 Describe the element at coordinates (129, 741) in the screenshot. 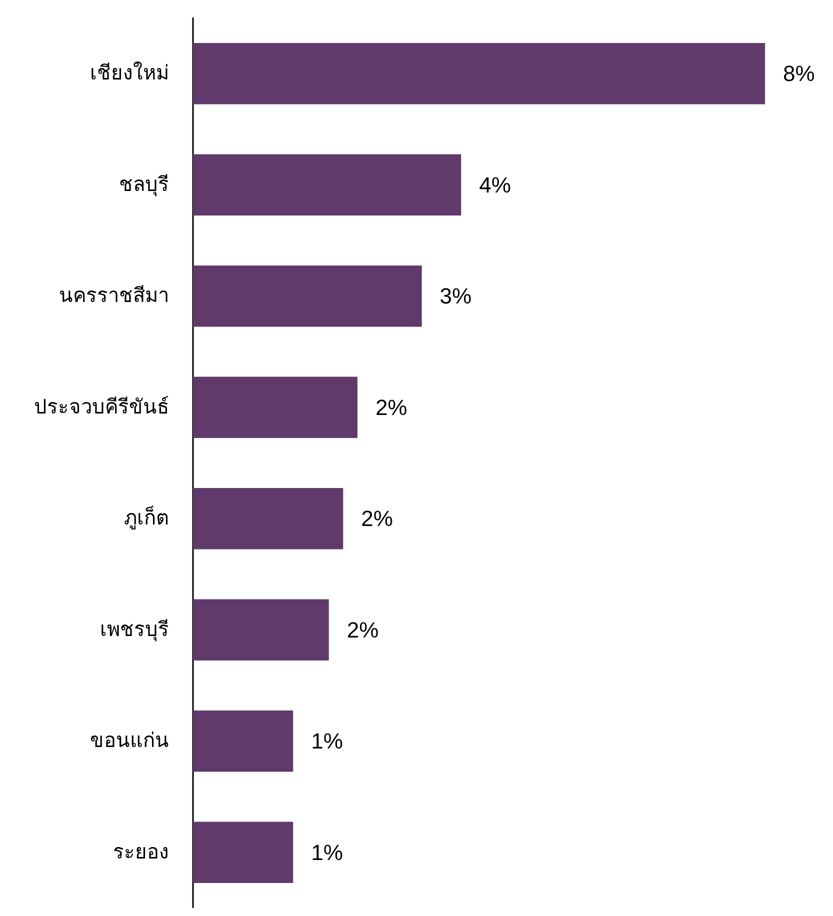

I see `y-tick-label: ขอนแก่น` at that location.